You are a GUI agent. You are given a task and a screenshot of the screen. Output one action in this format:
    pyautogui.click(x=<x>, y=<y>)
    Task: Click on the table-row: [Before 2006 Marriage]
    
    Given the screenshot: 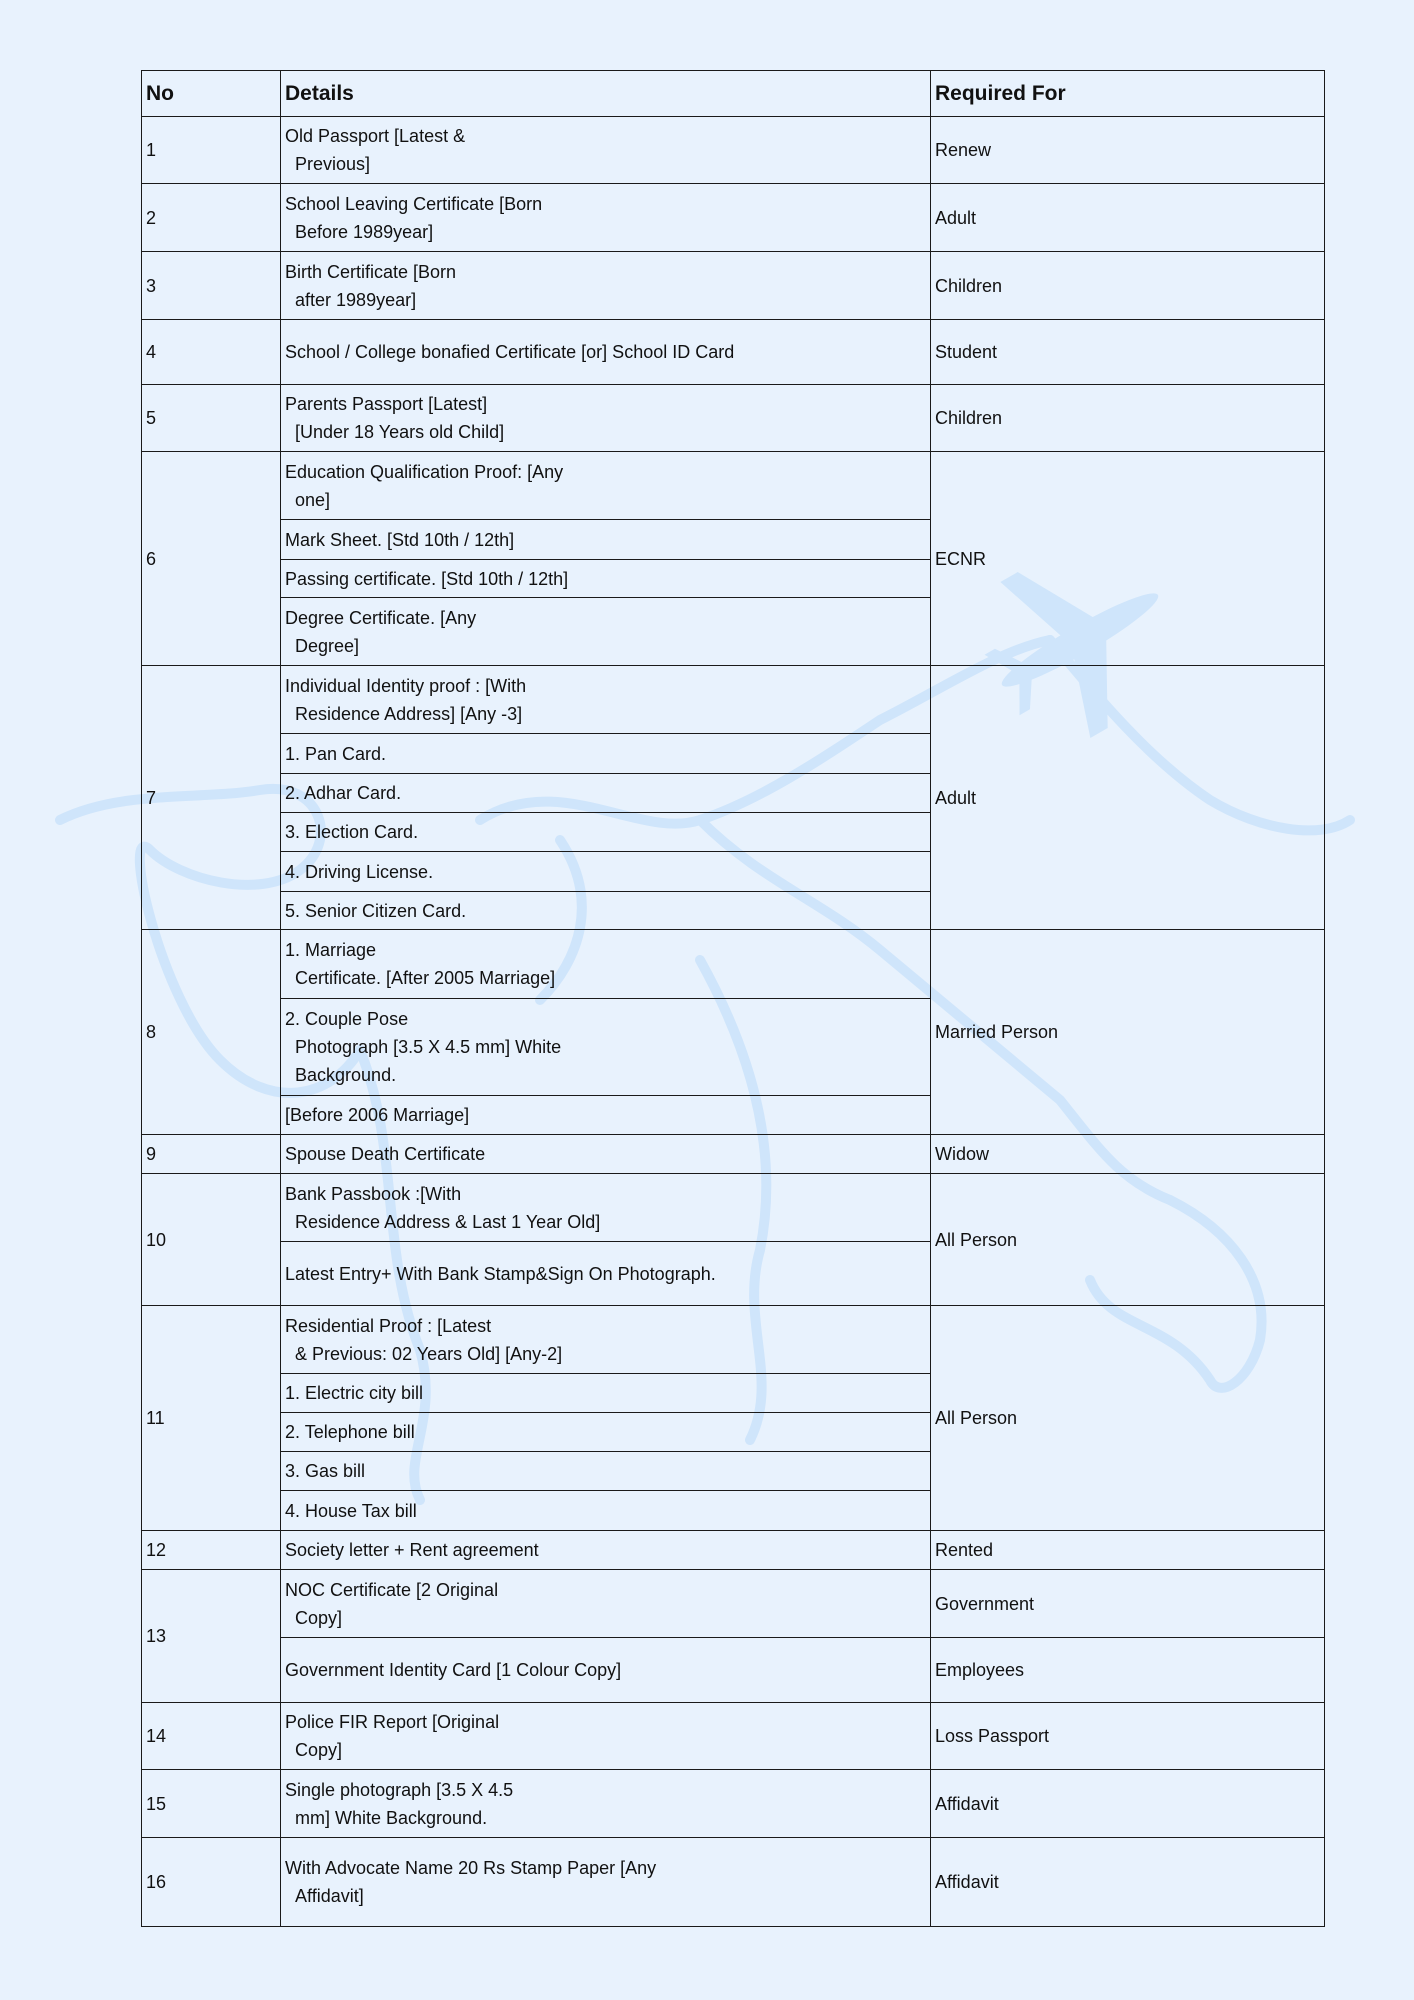 What is the action you would take?
    pyautogui.click(x=733, y=1115)
    